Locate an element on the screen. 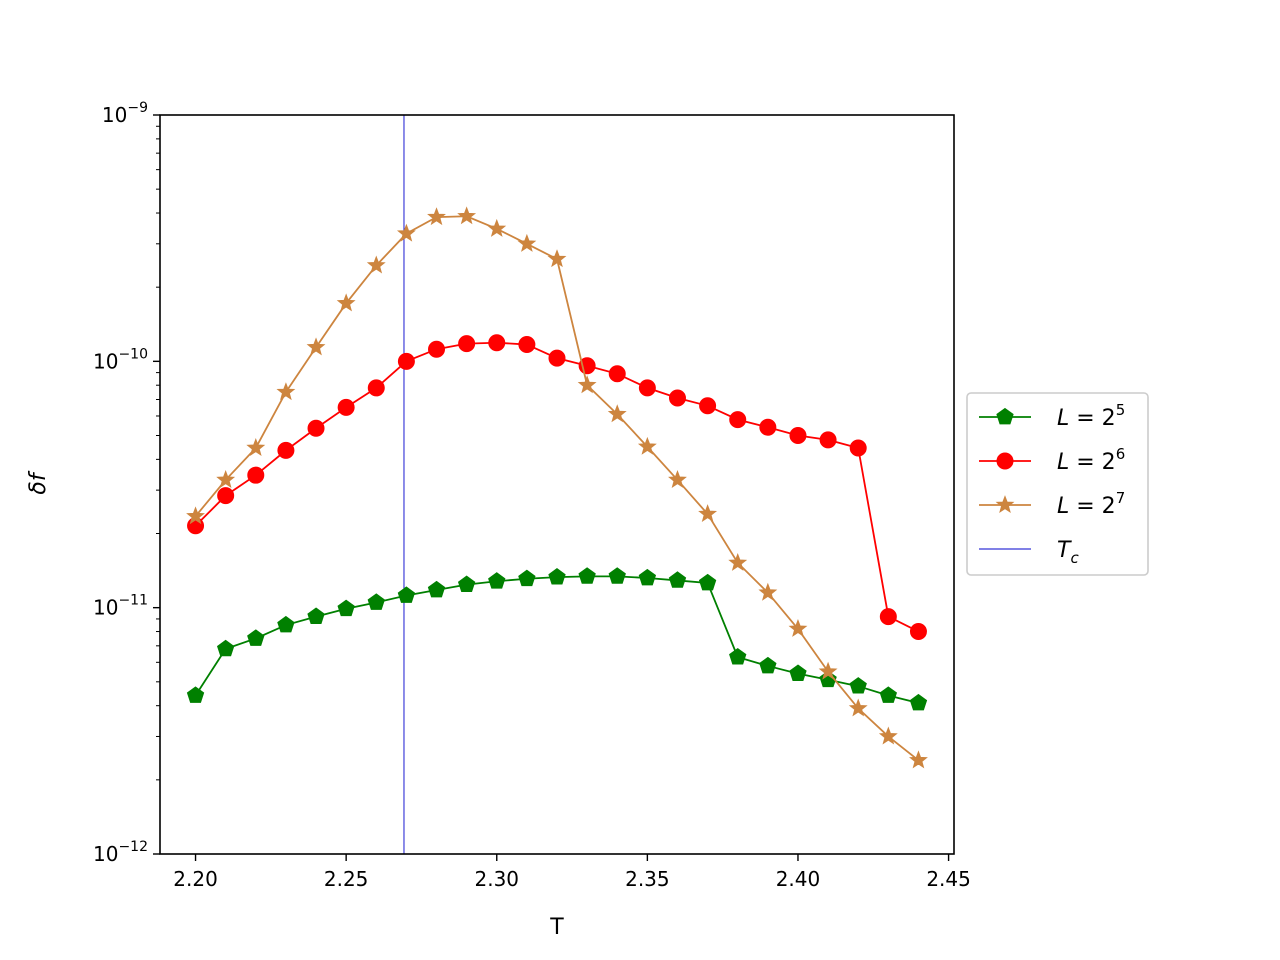  y-ticks: 10−12 10−11 10−10 10−9 is located at coordinates (126, 483).